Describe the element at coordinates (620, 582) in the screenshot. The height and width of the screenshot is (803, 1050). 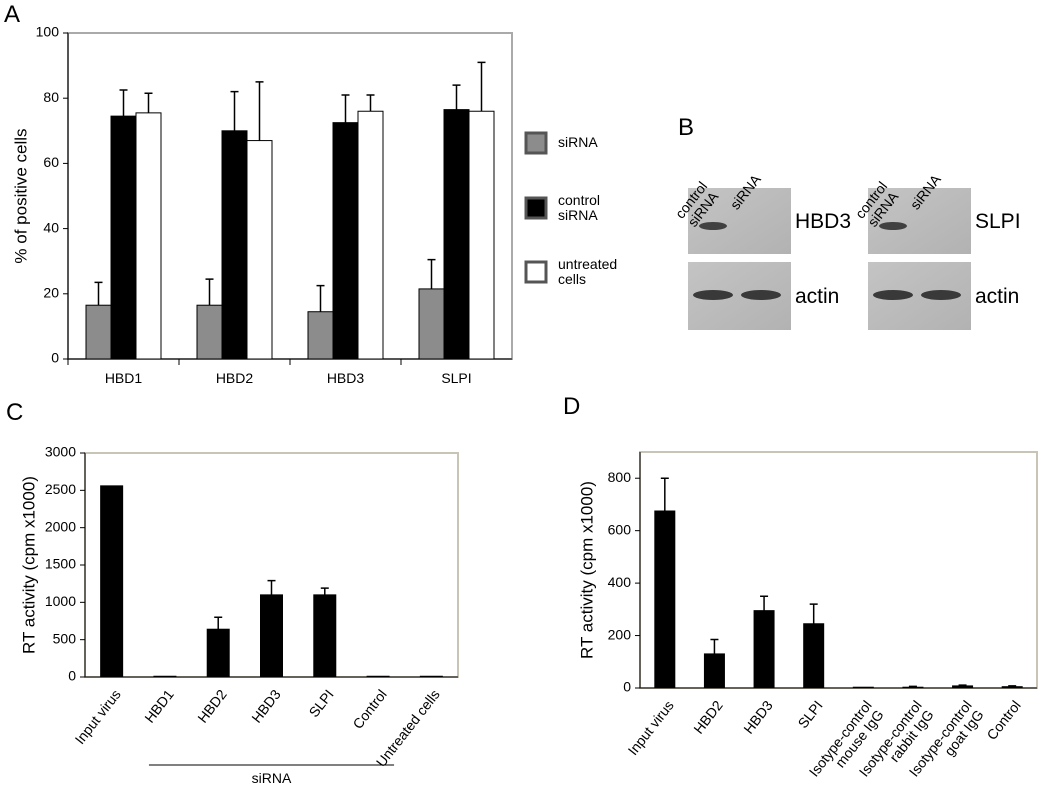
I see `y-tick-label: 400` at that location.